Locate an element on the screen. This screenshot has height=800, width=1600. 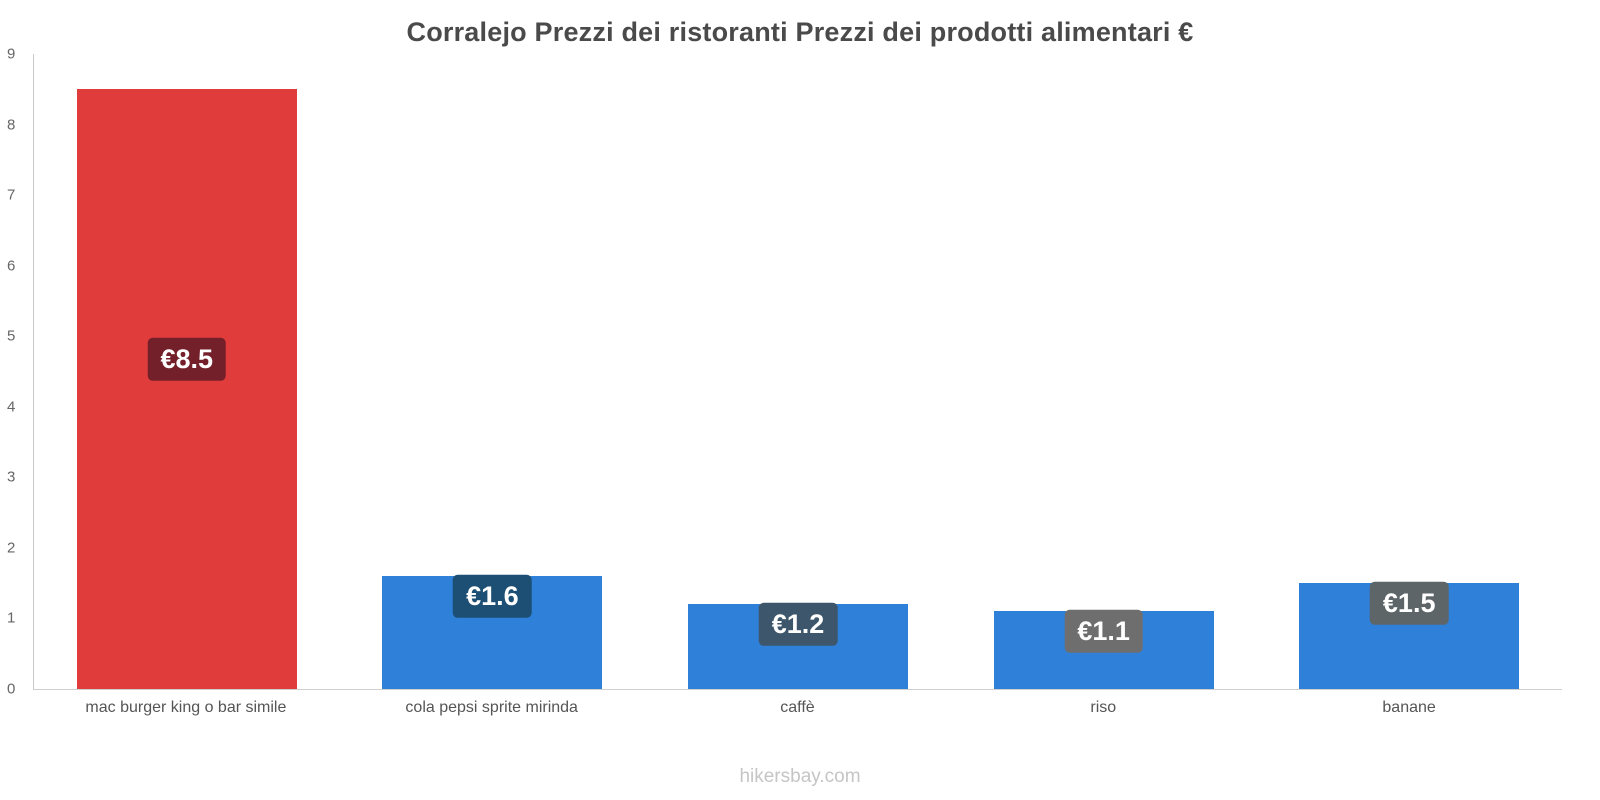
bar-value-label: €1.5 is located at coordinates (1409, 603).